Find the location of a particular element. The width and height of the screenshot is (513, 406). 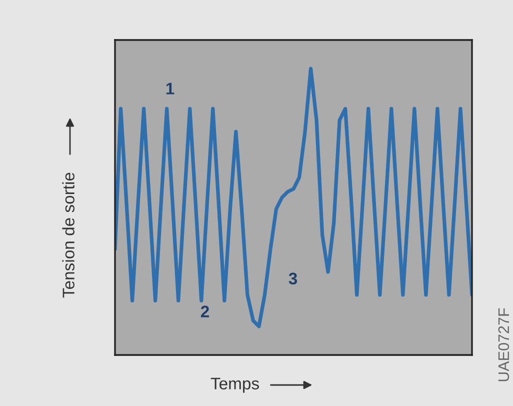

annotation: 1 is located at coordinates (170, 88).